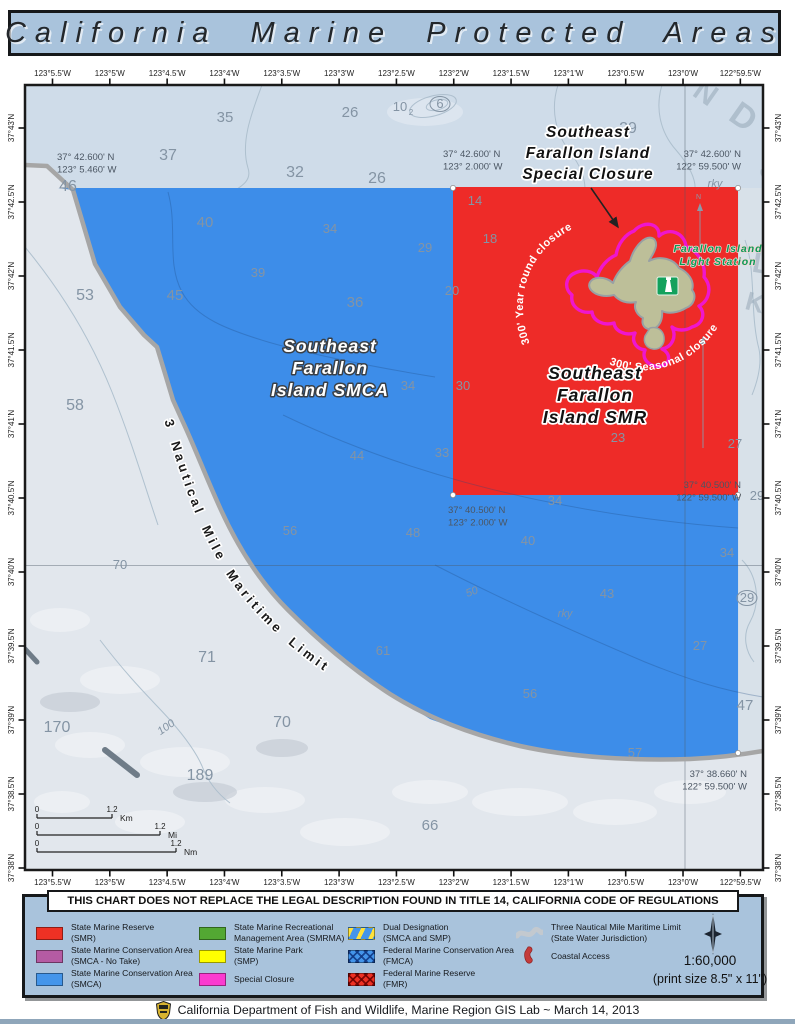  Describe the element at coordinates (361, 933) in the screenshot. I see `legend-swatch-dual` at that location.